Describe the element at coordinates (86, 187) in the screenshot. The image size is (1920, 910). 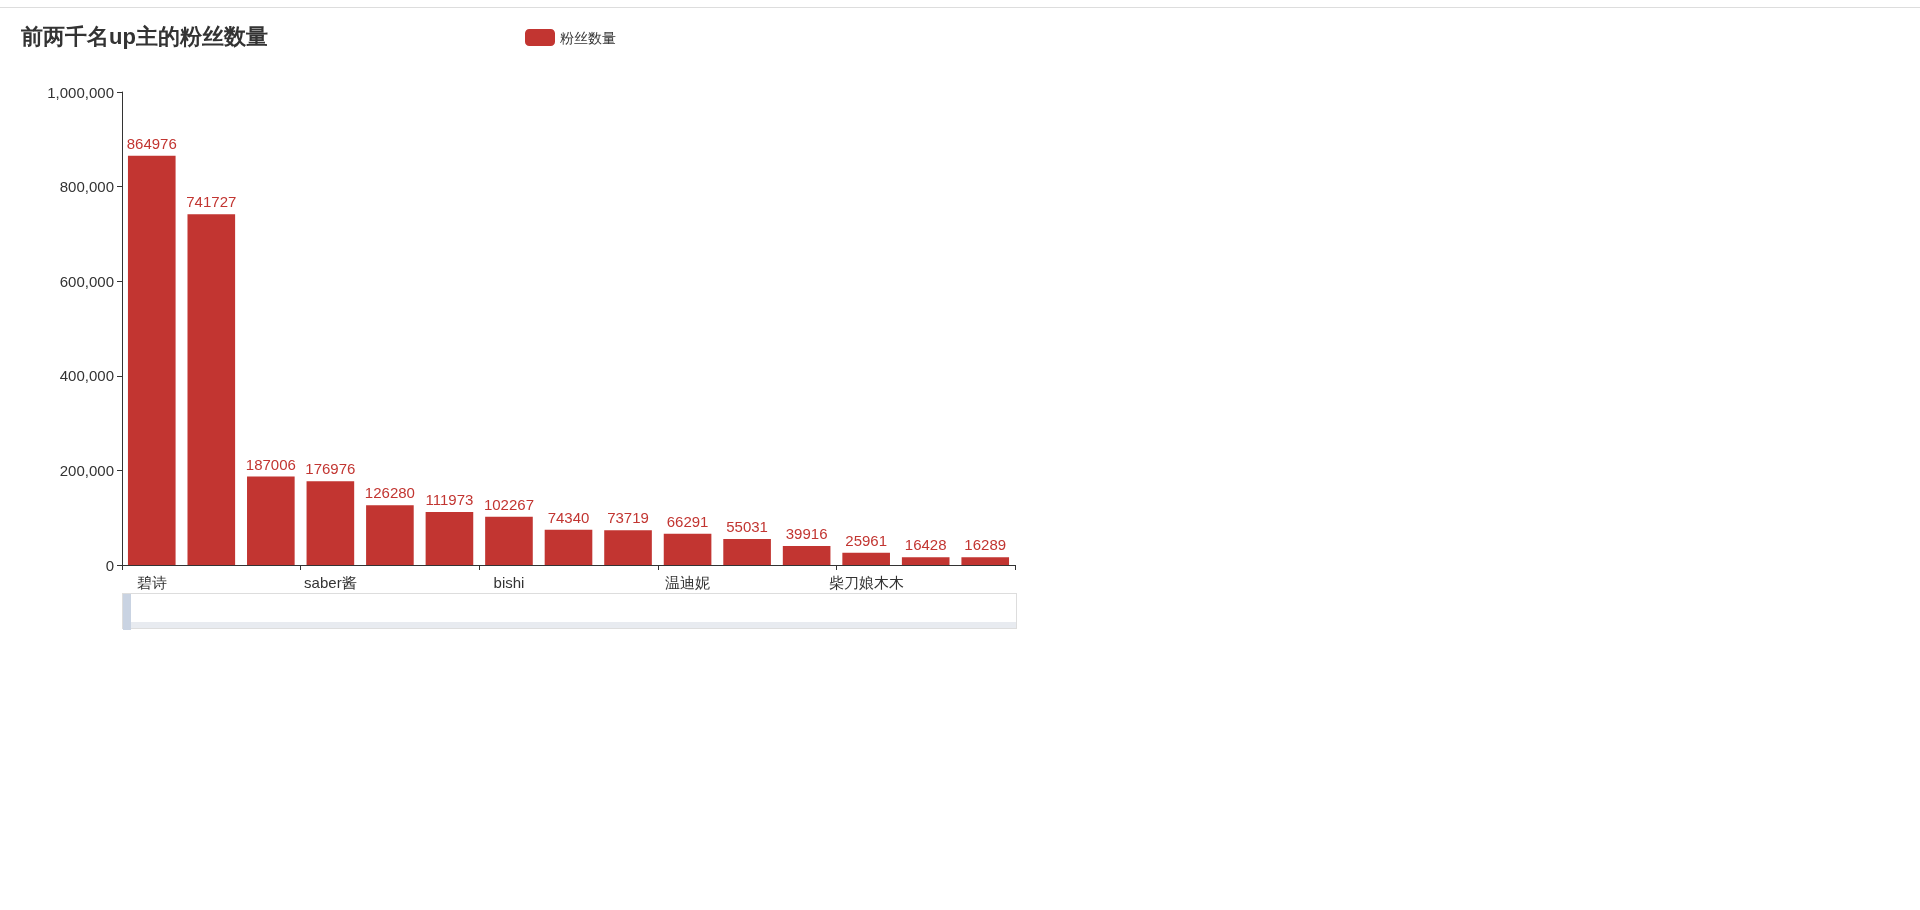
I see `y-tick-label: 800,000` at that location.